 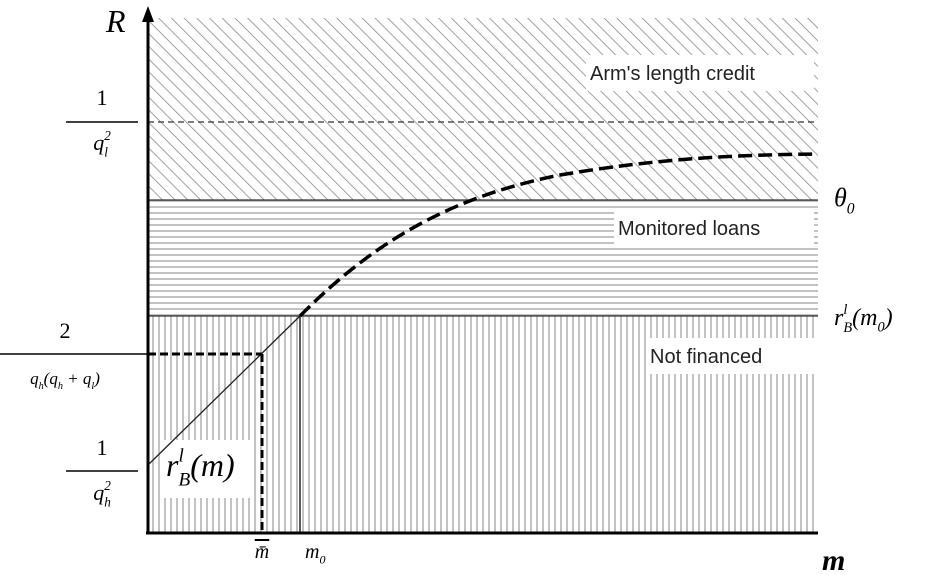 I want to click on math-part: (m, so click(x=864, y=318).